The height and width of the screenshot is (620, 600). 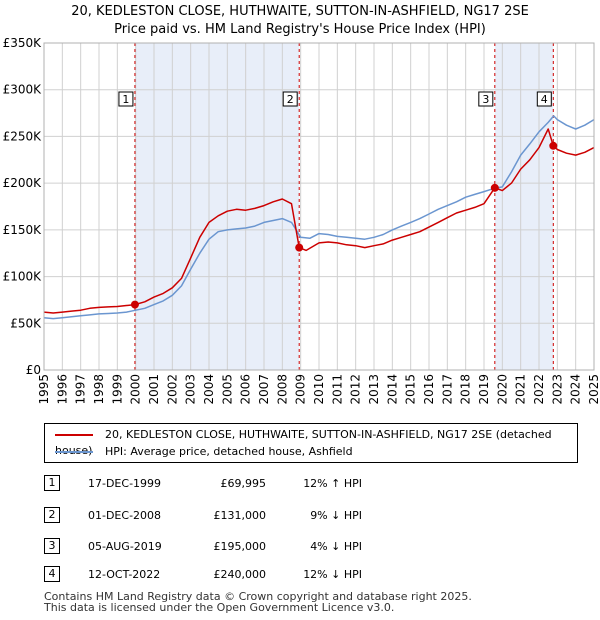 I want to click on x-tick-label: 2018, so click(x=466, y=389).